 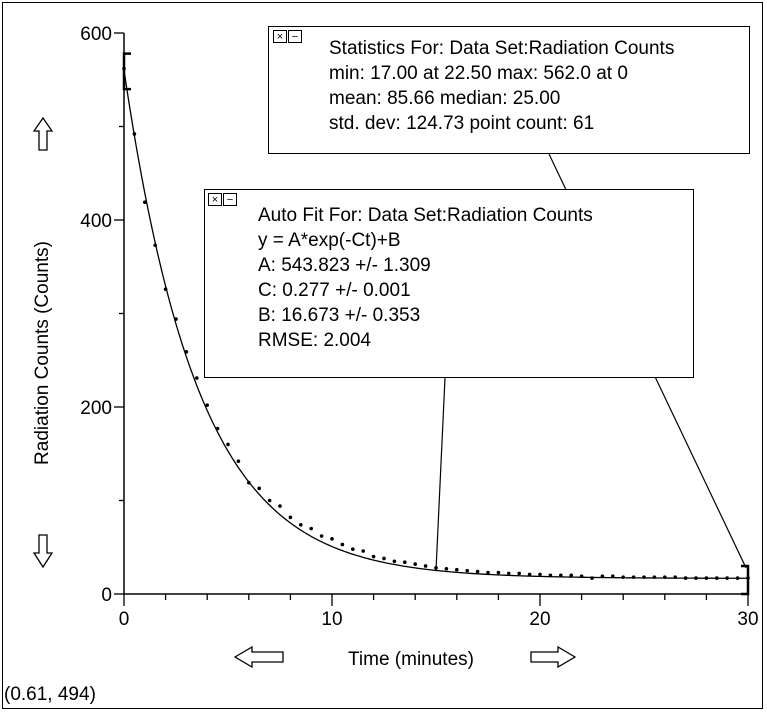 I want to click on scroll-down-arrow-icon, so click(x=43, y=551).